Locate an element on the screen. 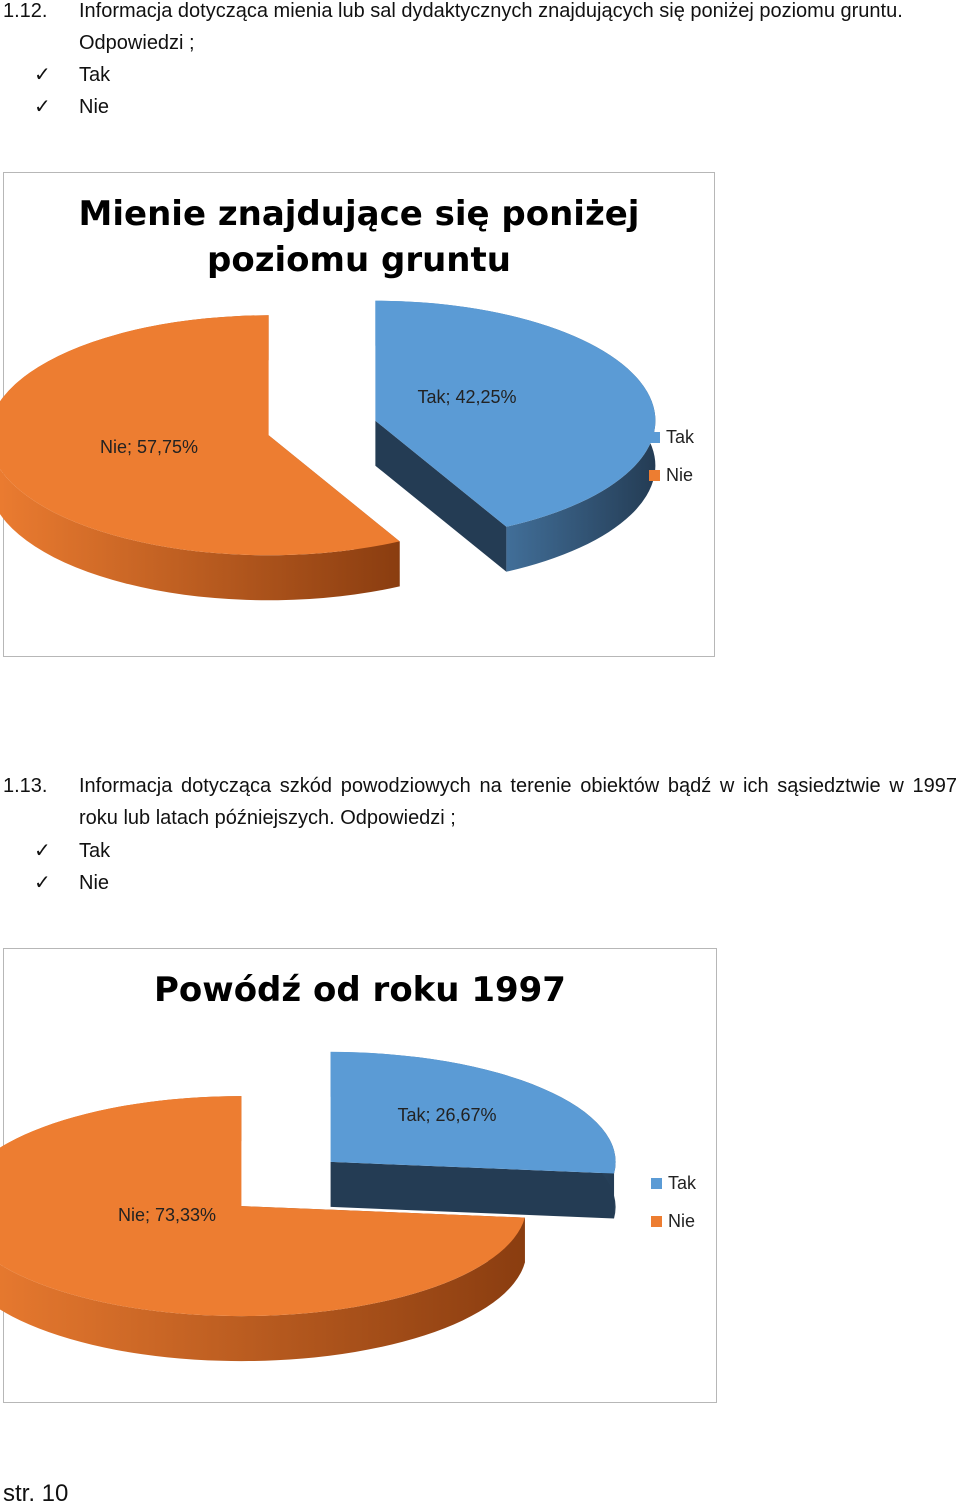 The height and width of the screenshot is (1509, 960). chart-title-line: poziomu gruntu is located at coordinates (359, 260).